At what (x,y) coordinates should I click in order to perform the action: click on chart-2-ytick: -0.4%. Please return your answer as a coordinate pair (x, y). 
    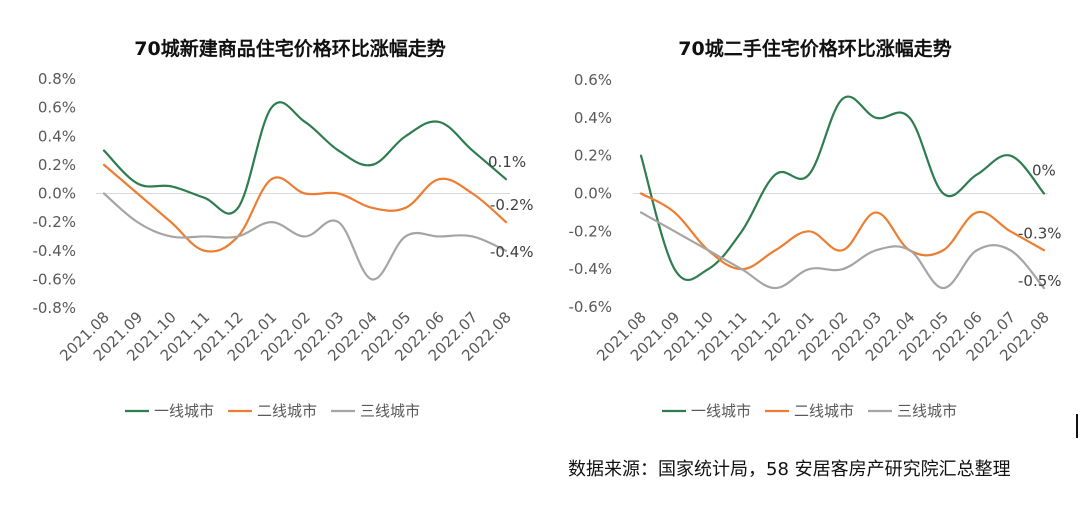
    Looking at the image, I should click on (590, 269).